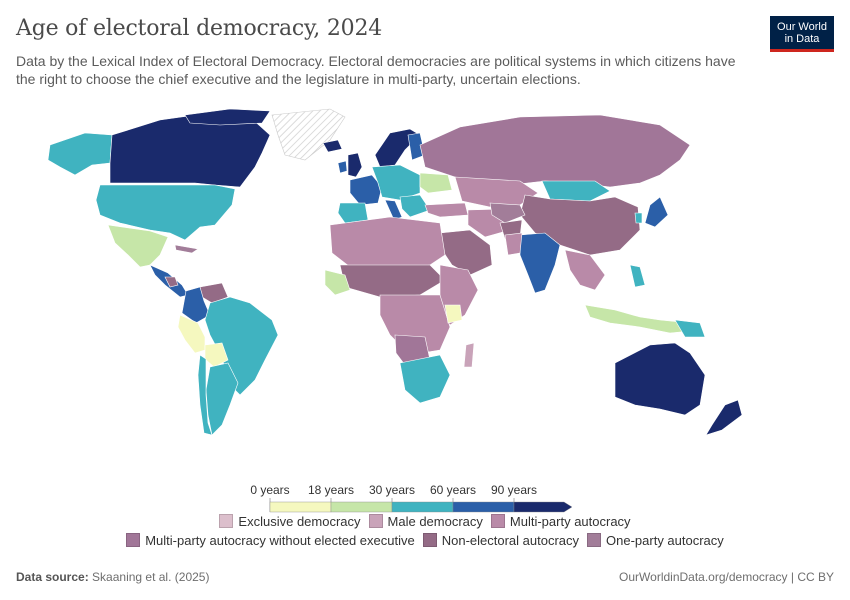 This screenshot has width=850, height=600. What do you see at coordinates (690, 328) in the screenshot?
I see `country-papua-new-guinea` at bounding box center [690, 328].